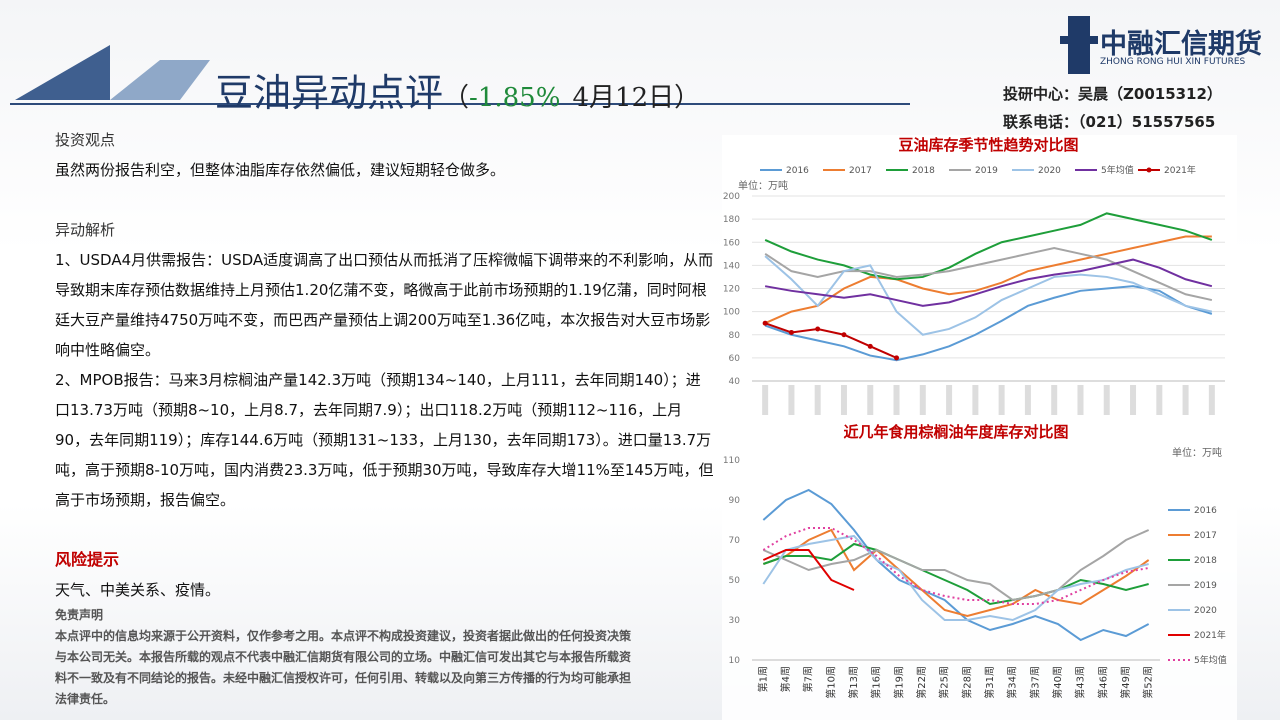  Describe the element at coordinates (1057, 682) in the screenshot. I see `x-tick-label: 第40周` at that location.